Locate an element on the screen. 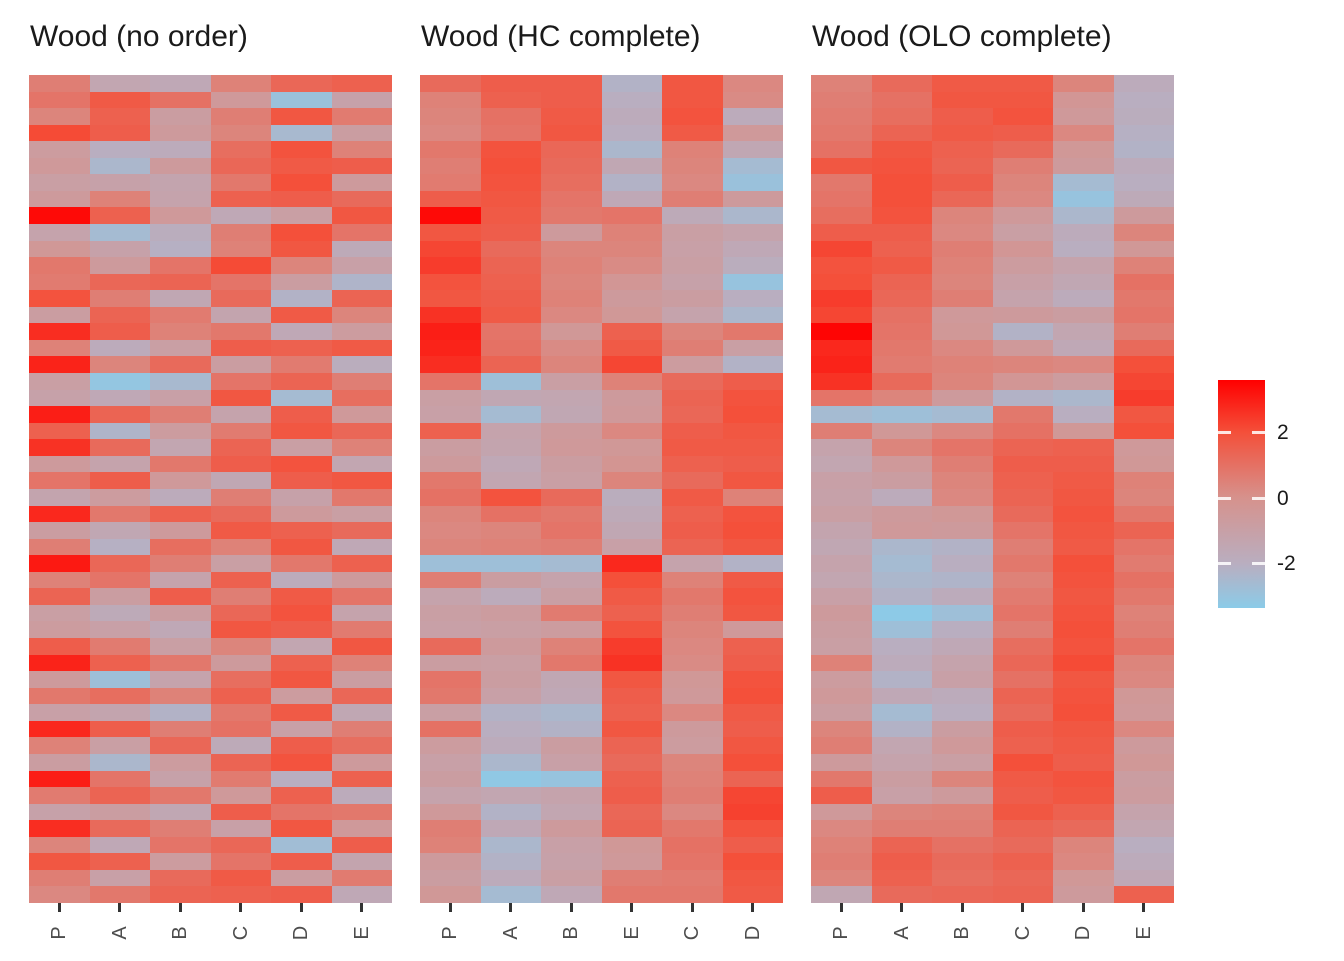  legend-tick-label: 2 is located at coordinates (1283, 432).